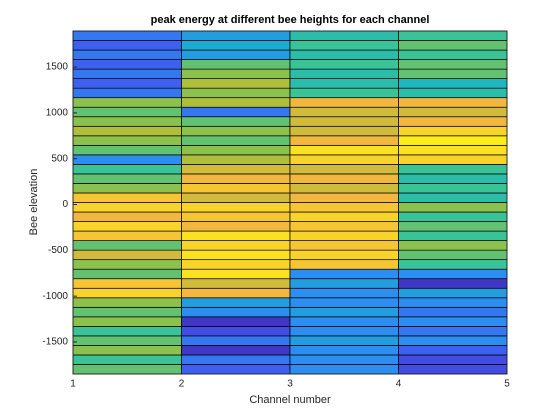  What do you see at coordinates (182, 384) in the screenshot?
I see `x-tick-label: 2` at bounding box center [182, 384].